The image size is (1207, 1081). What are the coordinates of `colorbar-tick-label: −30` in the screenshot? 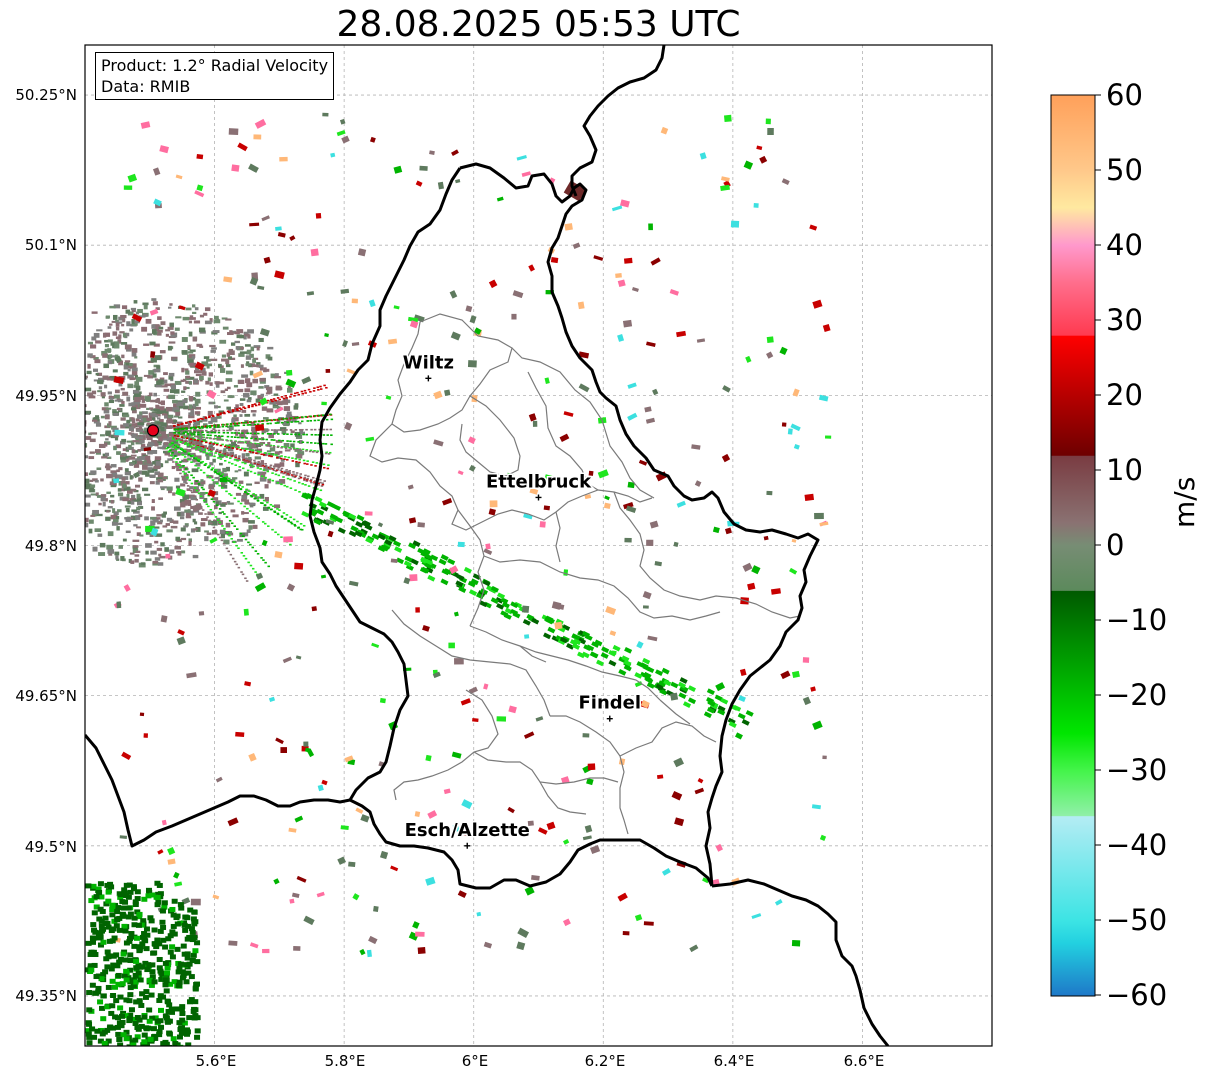 It's located at (1137, 770).